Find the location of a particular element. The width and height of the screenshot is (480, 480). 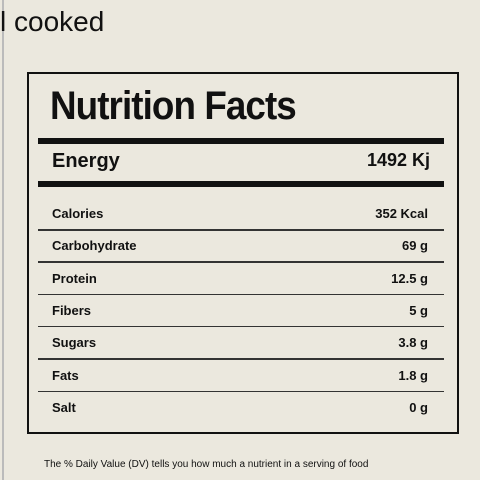

edge is located at coordinates (3, 240).